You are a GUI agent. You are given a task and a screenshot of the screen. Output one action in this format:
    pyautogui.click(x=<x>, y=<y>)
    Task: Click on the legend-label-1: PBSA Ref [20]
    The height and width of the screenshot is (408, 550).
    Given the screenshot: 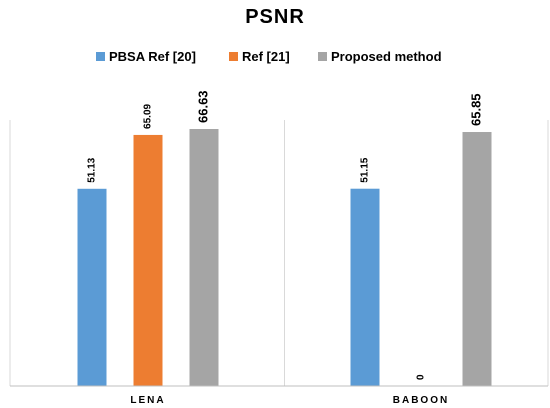 What is the action you would take?
    pyautogui.click(x=152, y=56)
    